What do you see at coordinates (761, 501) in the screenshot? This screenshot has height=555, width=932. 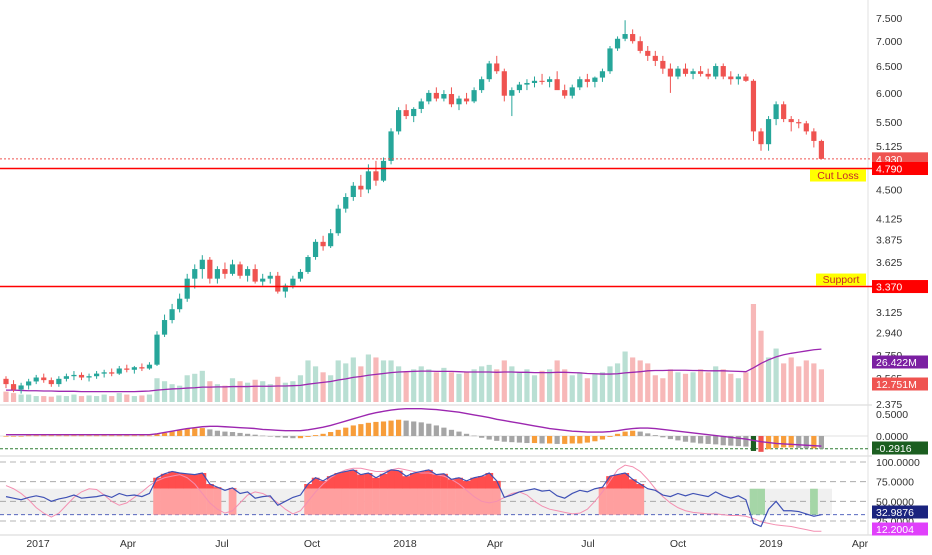 I see `rsi-oversold-band` at bounding box center [761, 501].